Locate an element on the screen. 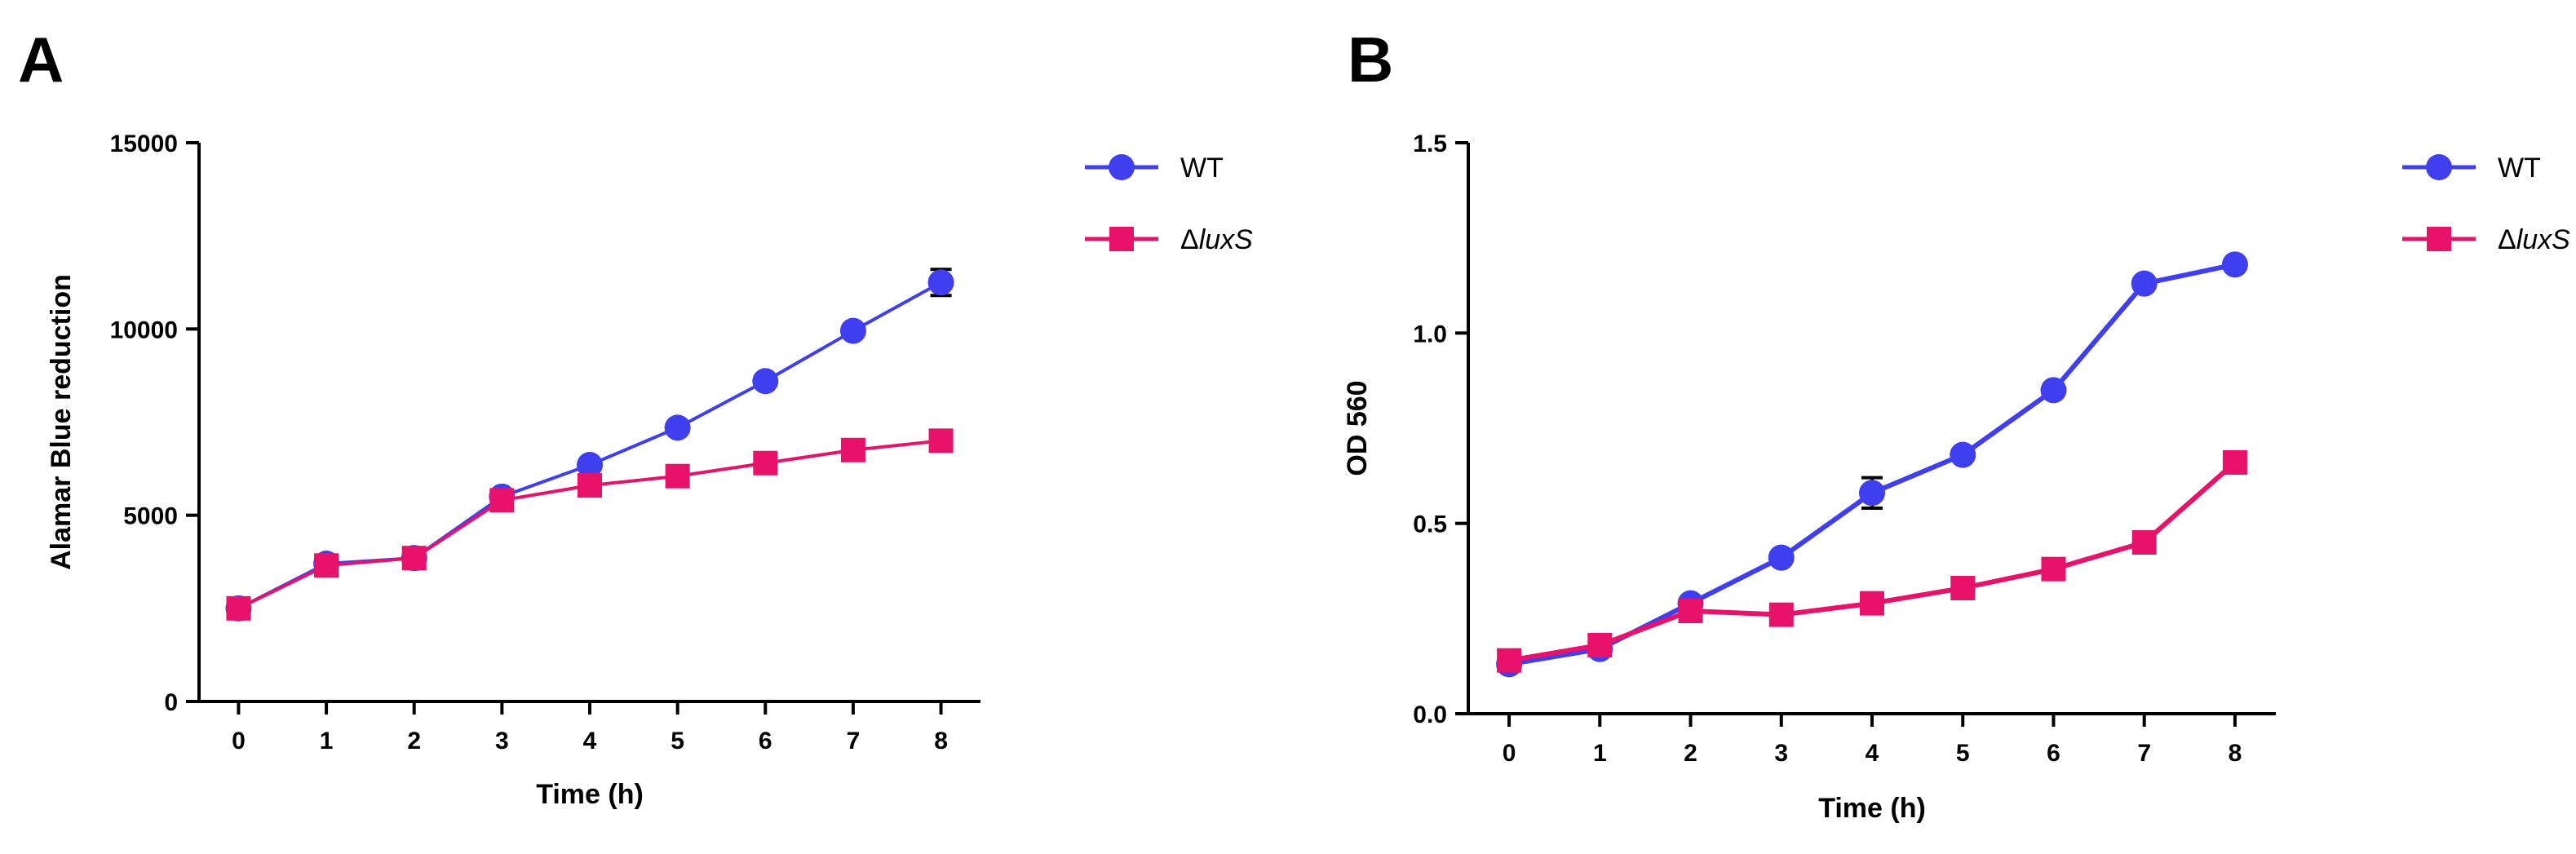 The height and width of the screenshot is (854, 2576). panel-b-x-tick-label: 6 is located at coordinates (2053, 753).